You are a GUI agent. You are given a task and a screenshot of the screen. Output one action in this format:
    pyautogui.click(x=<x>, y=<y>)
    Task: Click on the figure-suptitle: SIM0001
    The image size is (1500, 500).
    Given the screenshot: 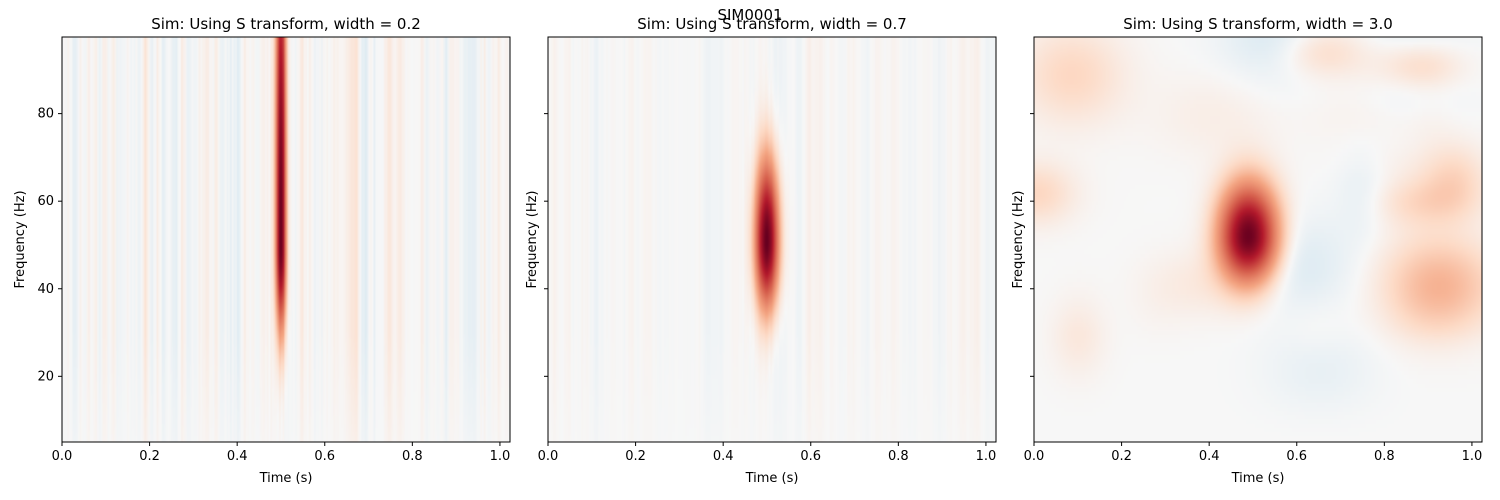 What is the action you would take?
    pyautogui.click(x=750, y=15)
    